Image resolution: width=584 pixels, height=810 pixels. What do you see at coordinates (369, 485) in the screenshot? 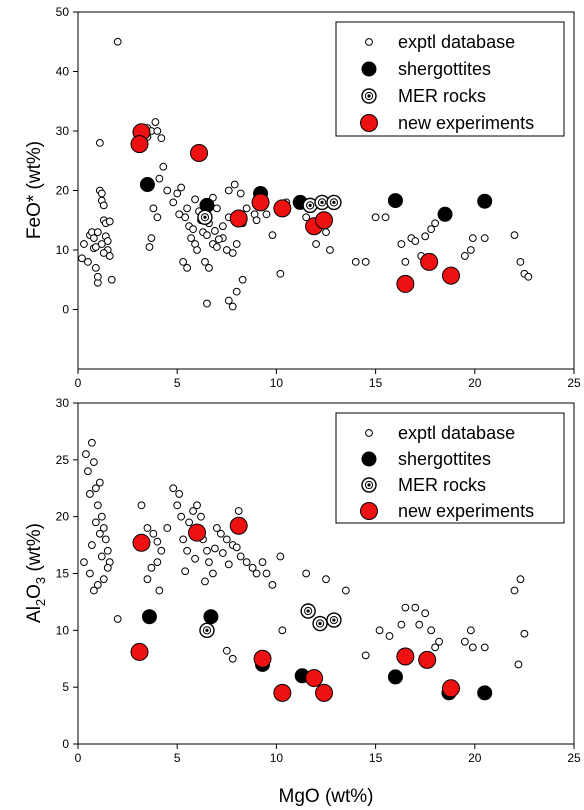
I see `legend-marker-mer-rocks` at bounding box center [369, 485].